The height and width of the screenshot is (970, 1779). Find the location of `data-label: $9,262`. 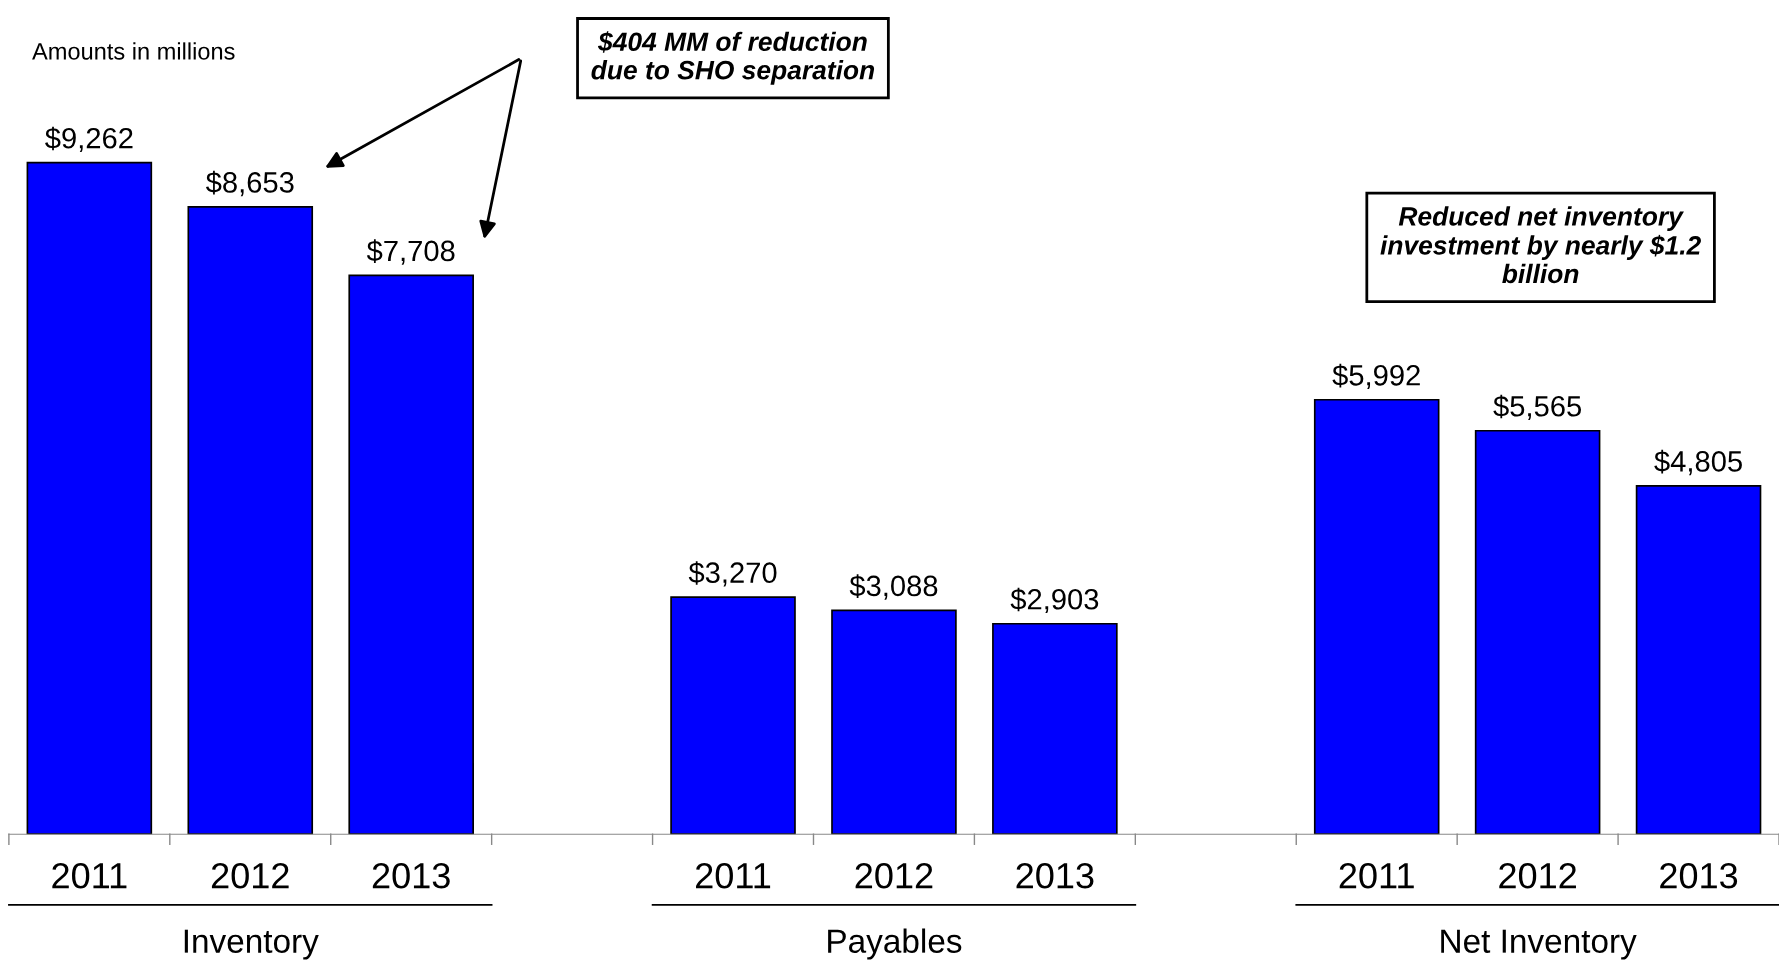

data-label: $9,262 is located at coordinates (89, 139).